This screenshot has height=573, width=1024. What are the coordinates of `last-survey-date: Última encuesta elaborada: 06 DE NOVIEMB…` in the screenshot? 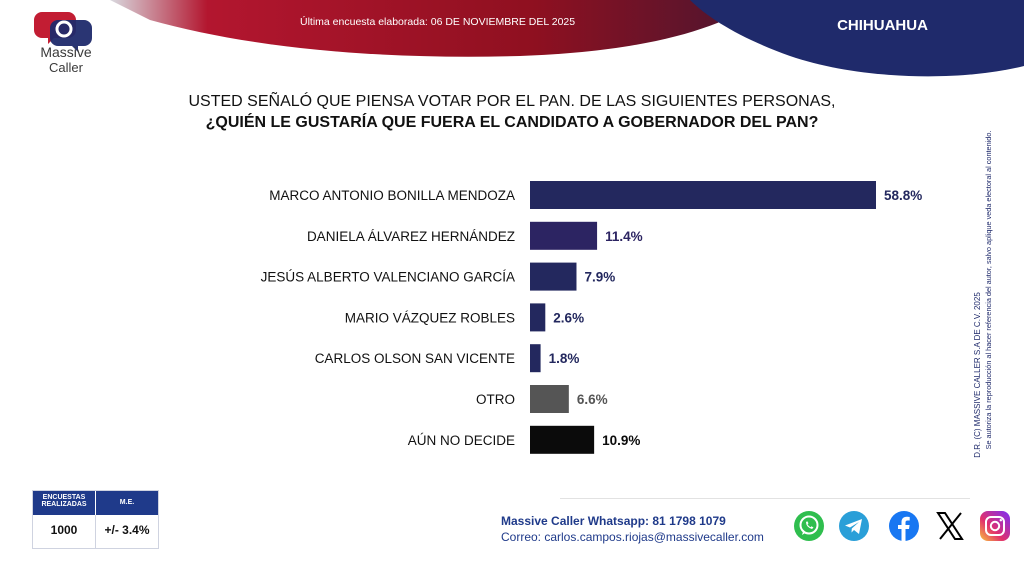 It's located at (438, 22).